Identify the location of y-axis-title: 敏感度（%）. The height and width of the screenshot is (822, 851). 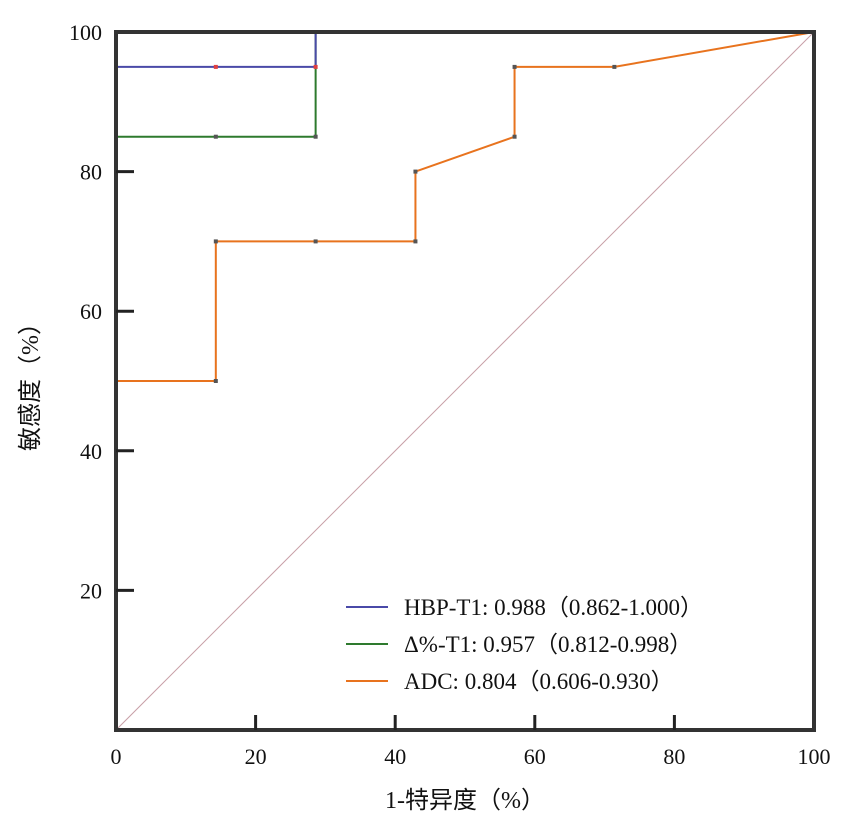
(30, 381).